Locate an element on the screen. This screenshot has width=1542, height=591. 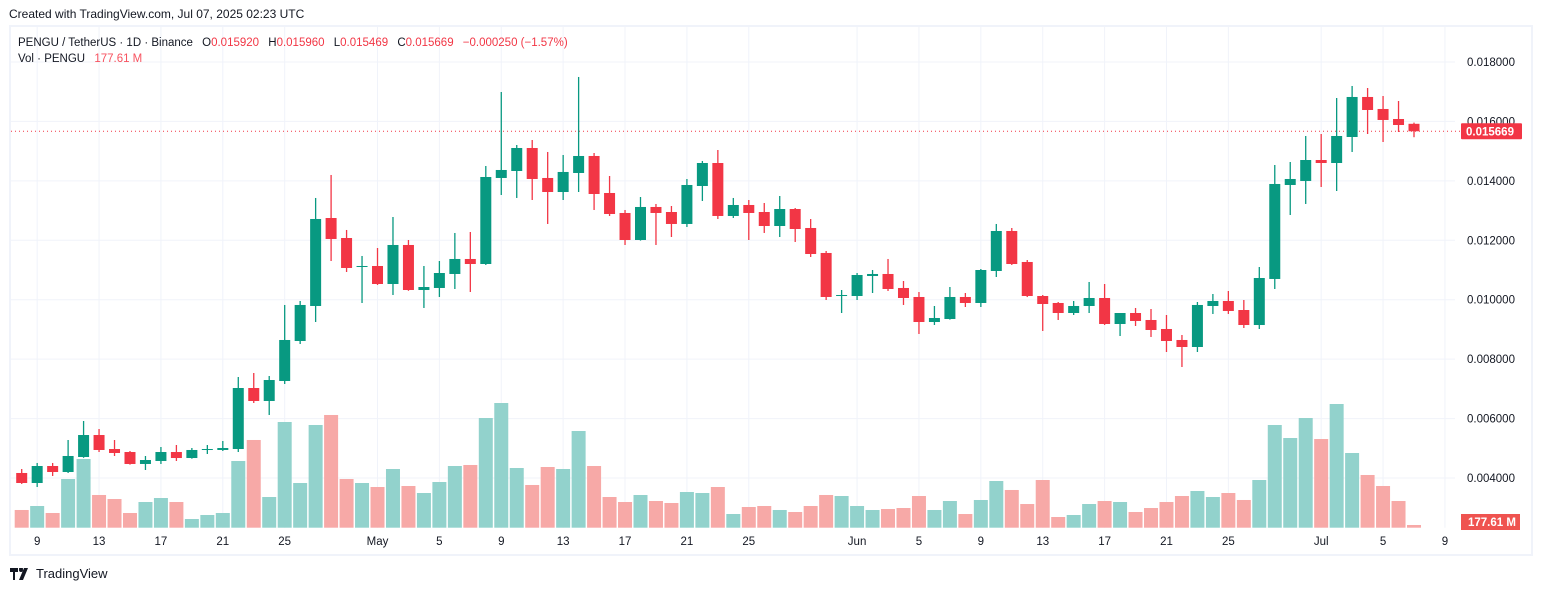
tradingview-logo: TradingView is located at coordinates (59, 573).